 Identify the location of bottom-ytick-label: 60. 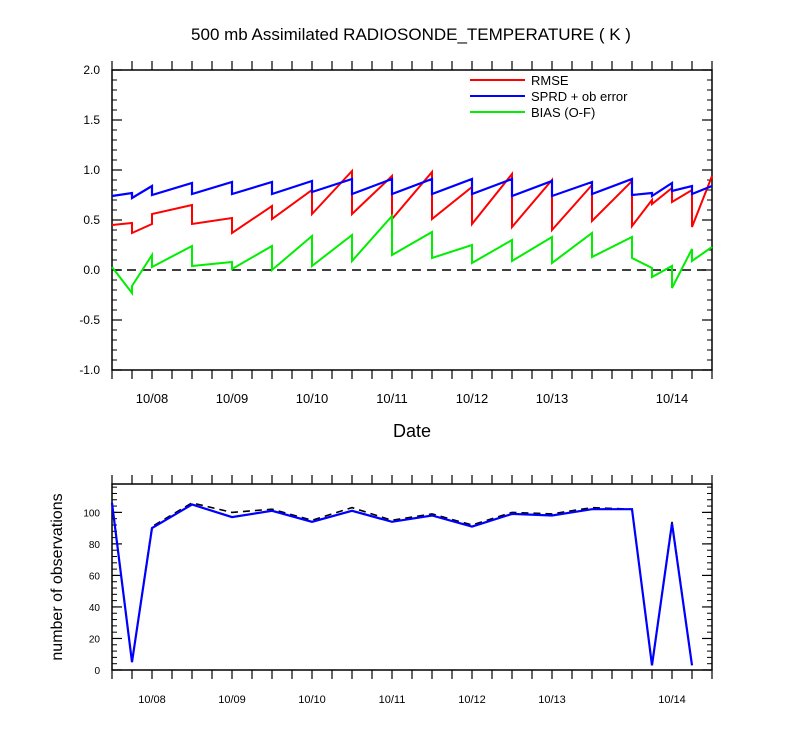
(95, 576).